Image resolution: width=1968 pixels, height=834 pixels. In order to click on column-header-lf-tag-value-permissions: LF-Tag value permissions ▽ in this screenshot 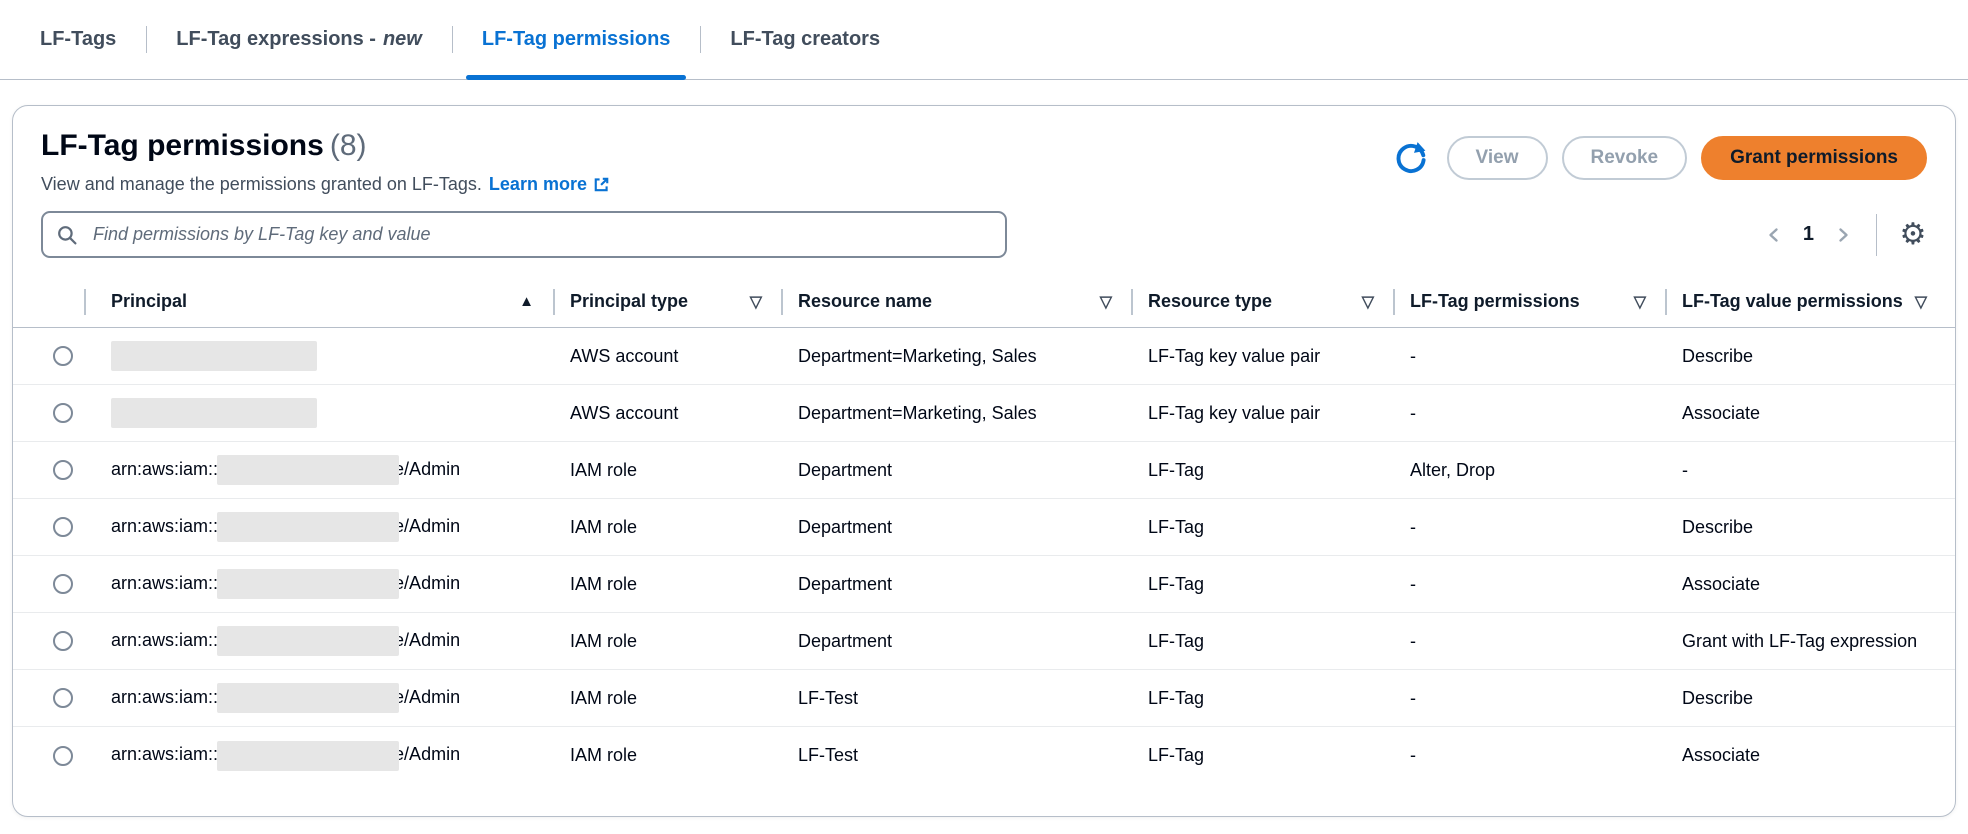, I will do `click(1806, 301)`.